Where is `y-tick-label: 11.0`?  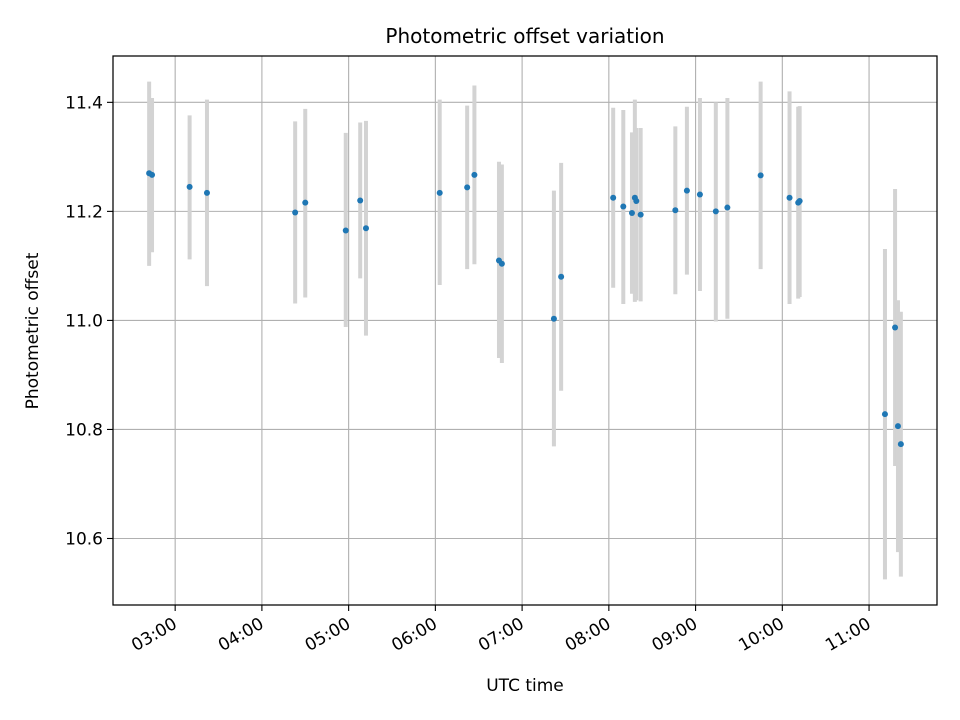 y-tick-label: 11.0 is located at coordinates (84, 321).